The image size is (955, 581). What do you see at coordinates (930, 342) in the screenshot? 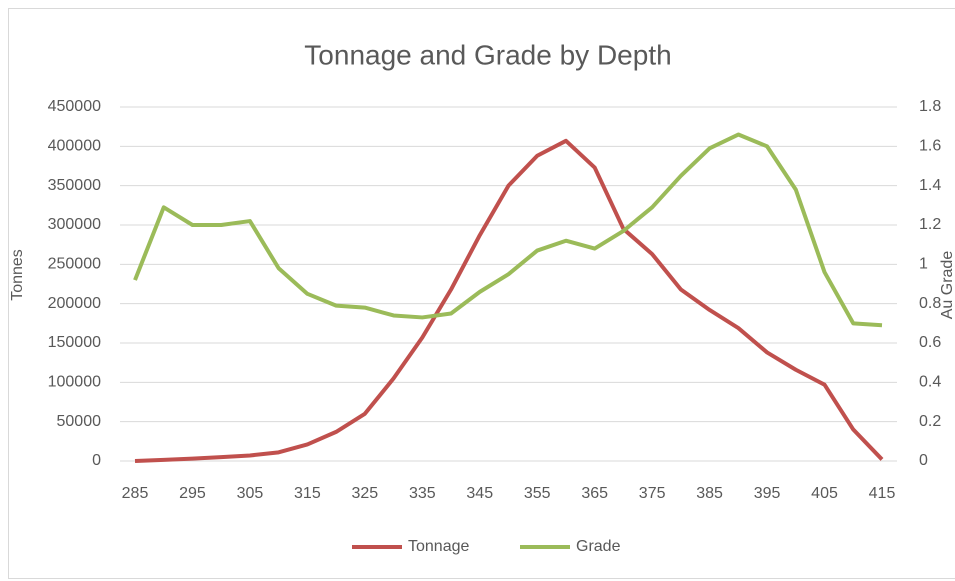
I see `y2-tick-label: 0.6` at bounding box center [930, 342].